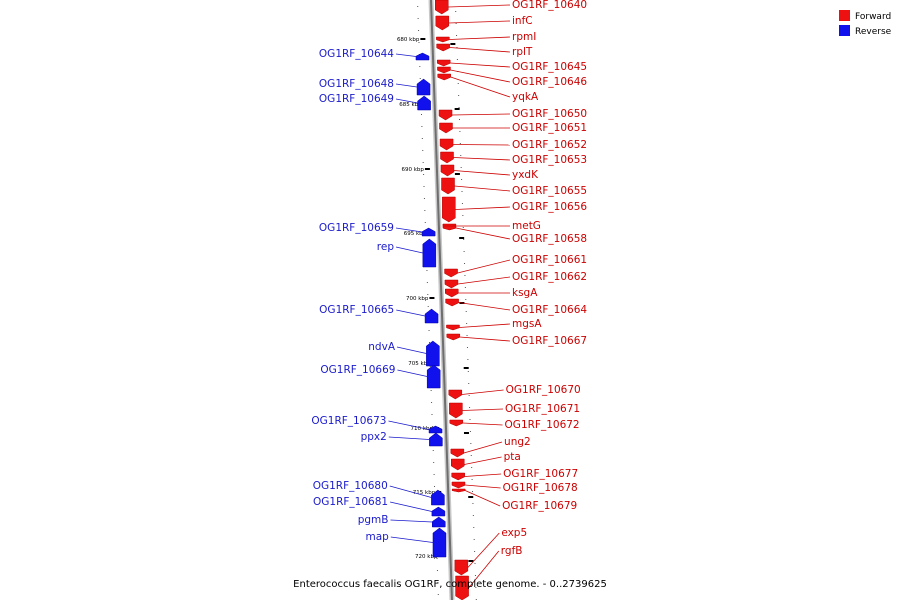  What do you see at coordinates (406, 85) in the screenshot?
I see `reverse-gene-leader` at bounding box center [406, 85].